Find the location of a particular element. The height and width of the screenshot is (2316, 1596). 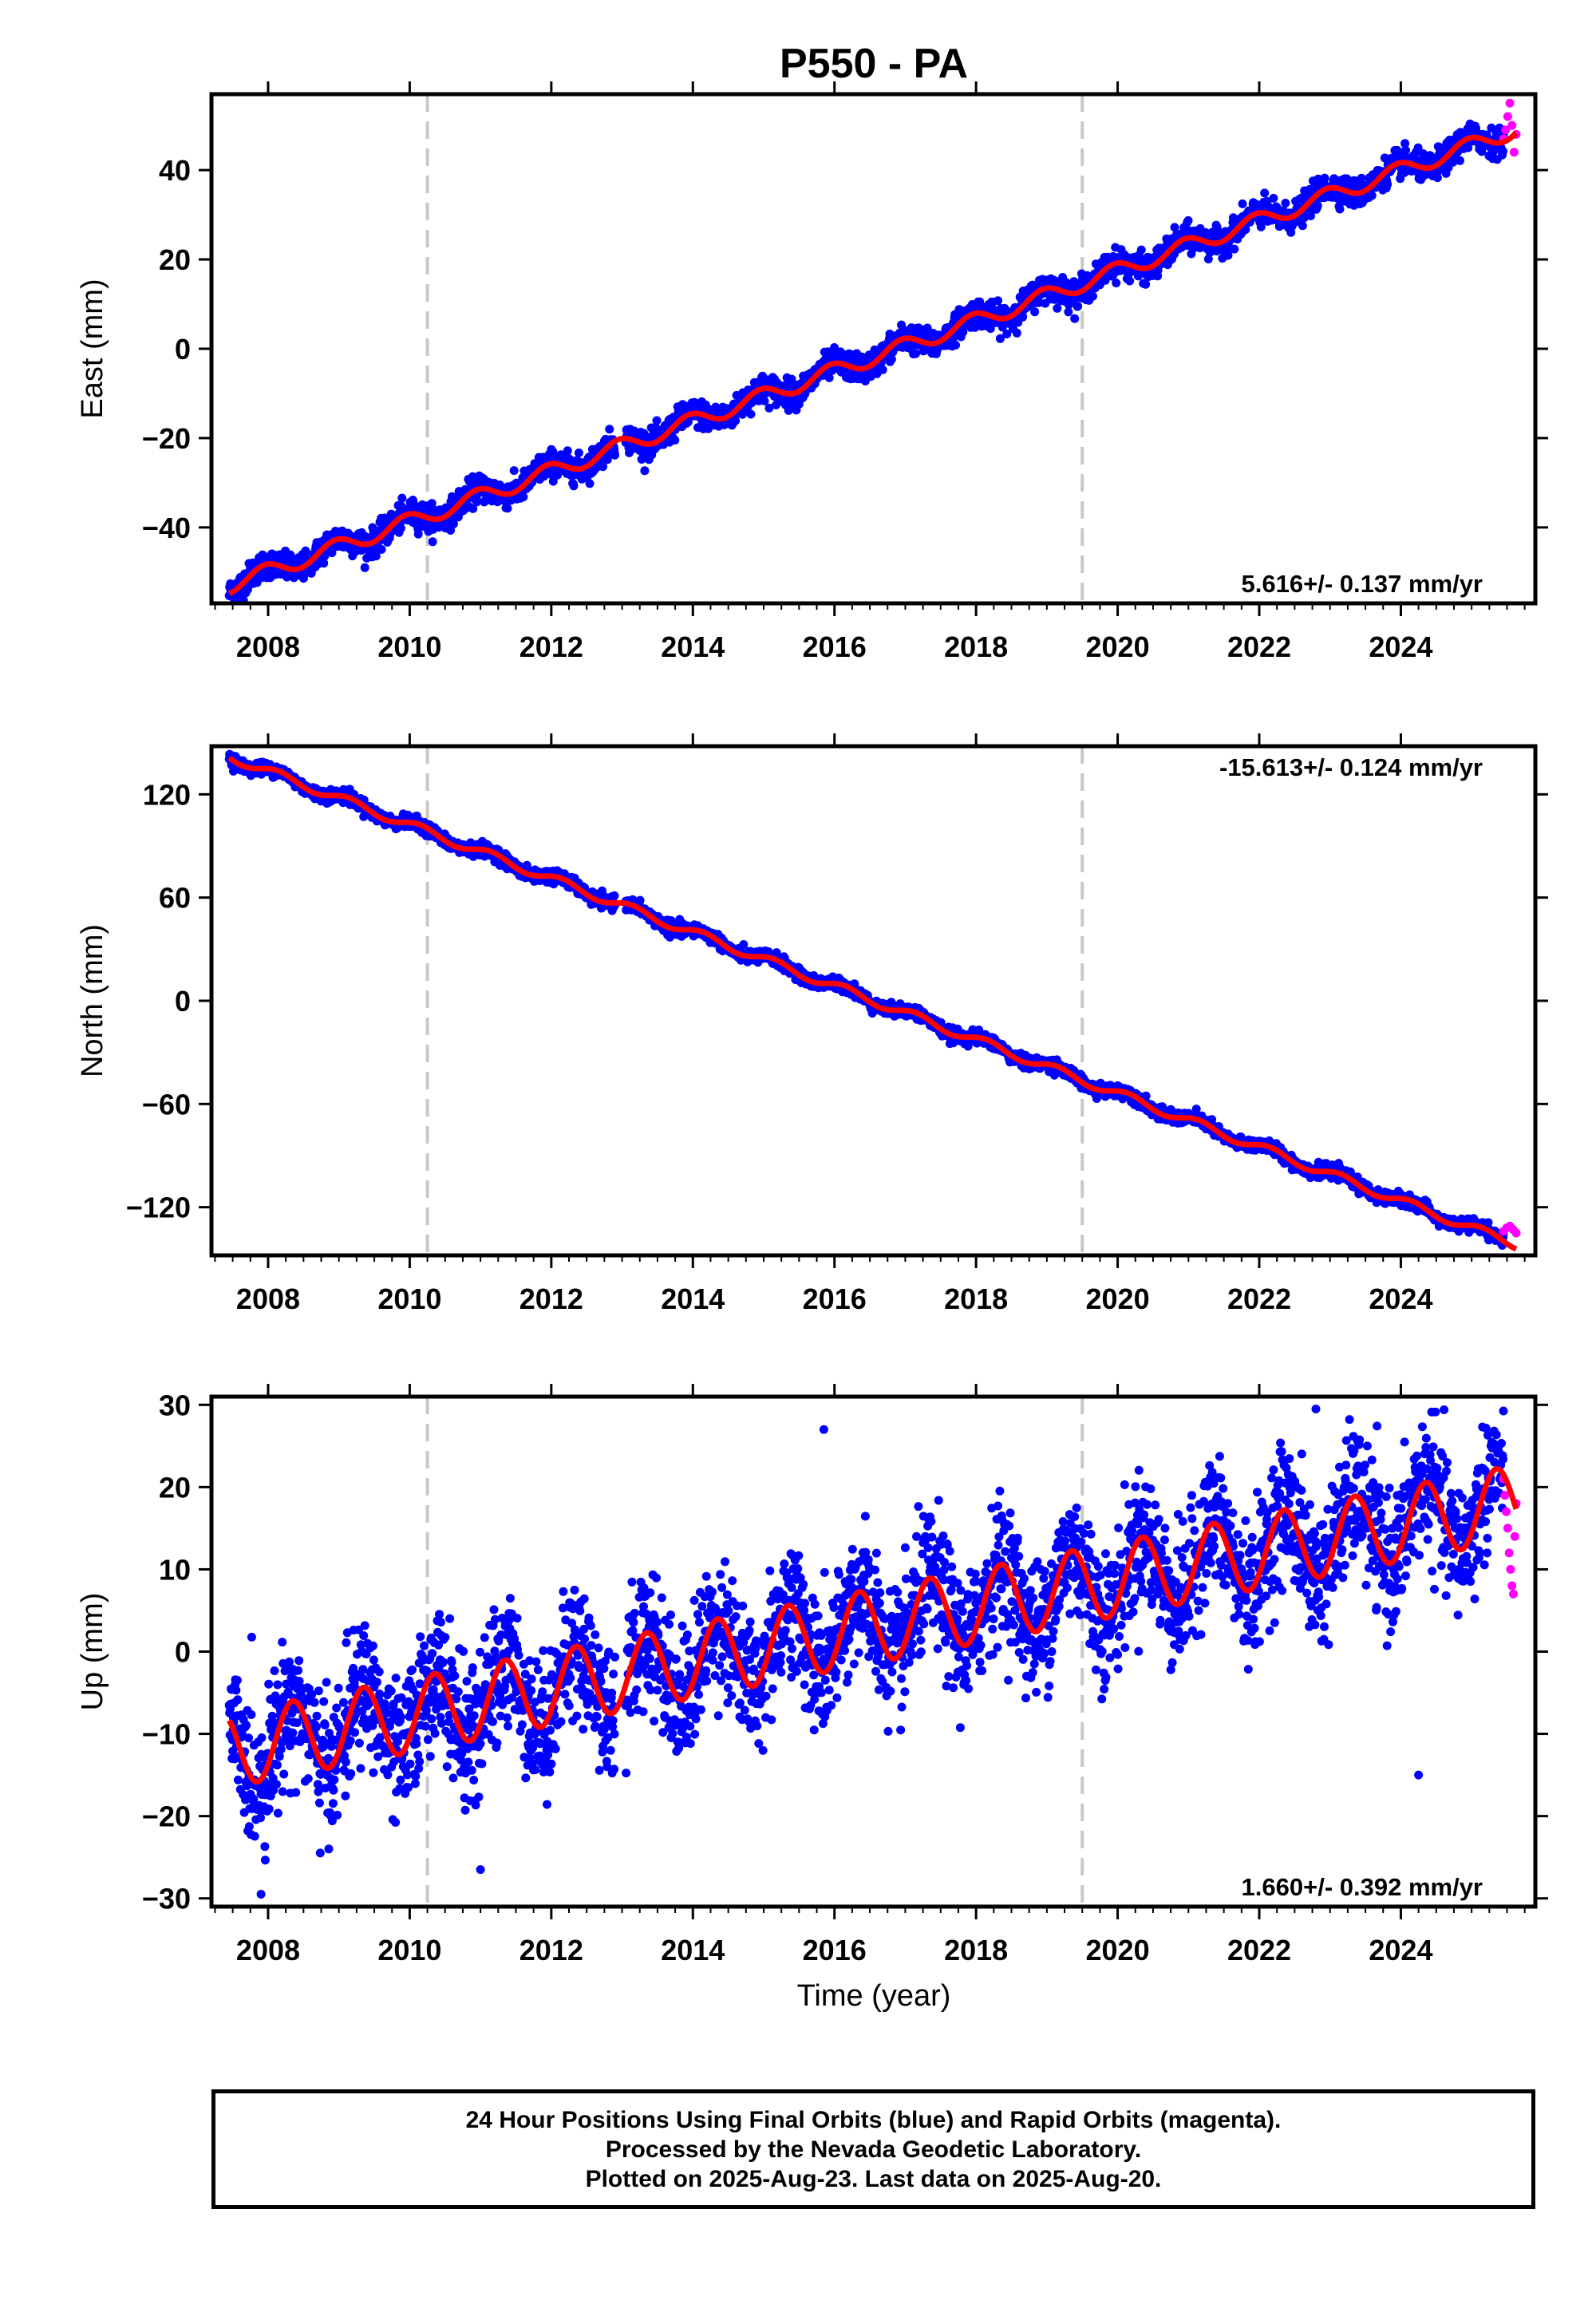

y-tick-label: 20 is located at coordinates (175, 259).